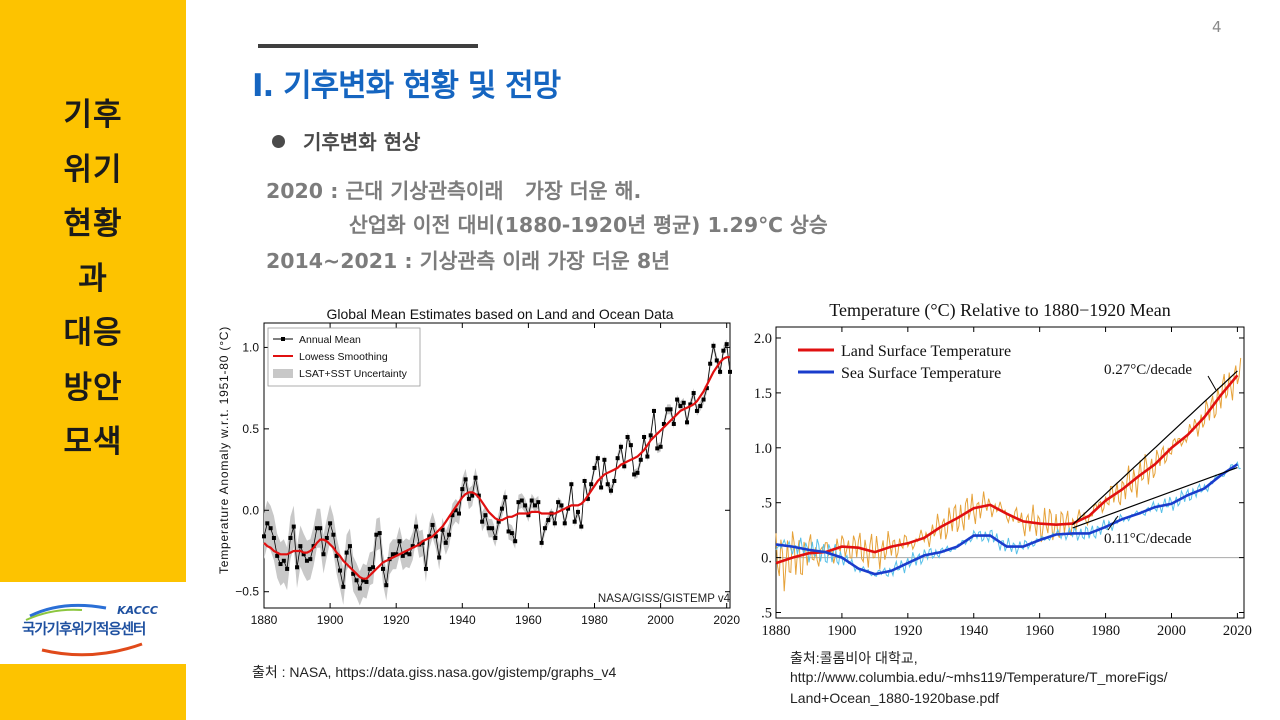  I want to click on sidebar-title-line: 과, so click(93, 278).